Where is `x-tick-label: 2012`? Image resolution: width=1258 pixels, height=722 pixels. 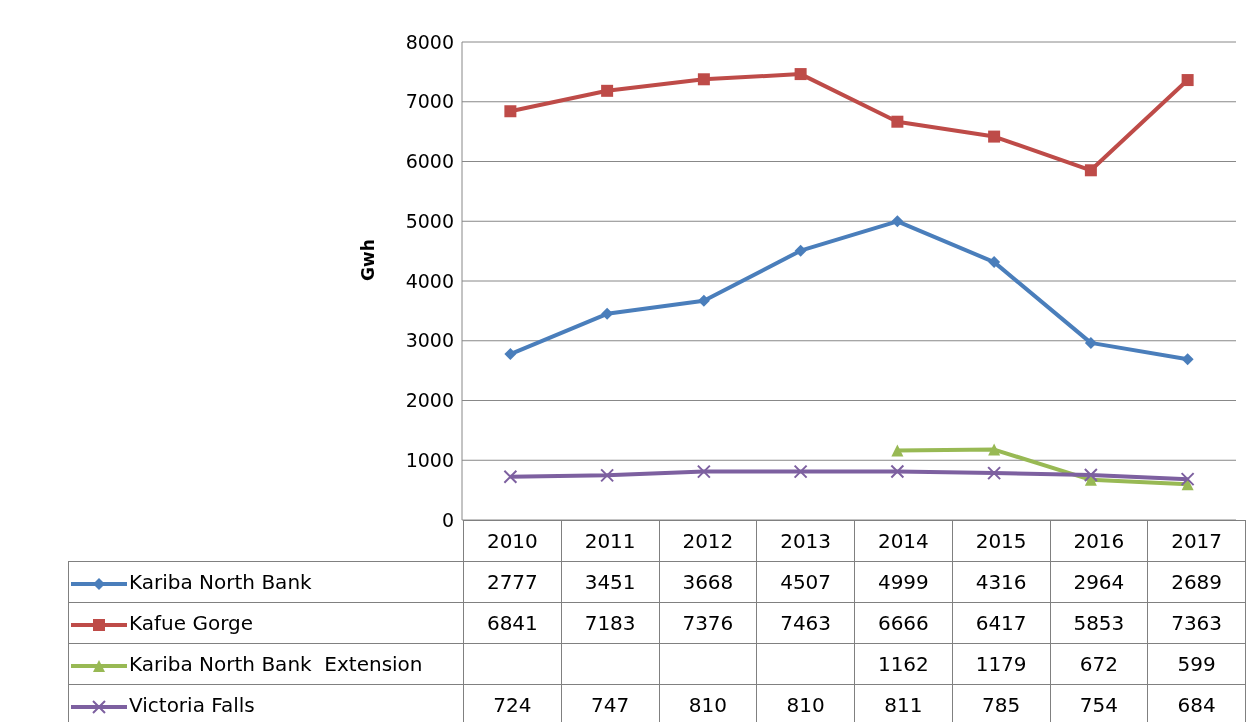
x-tick-label: 2012 is located at coordinates (708, 541).